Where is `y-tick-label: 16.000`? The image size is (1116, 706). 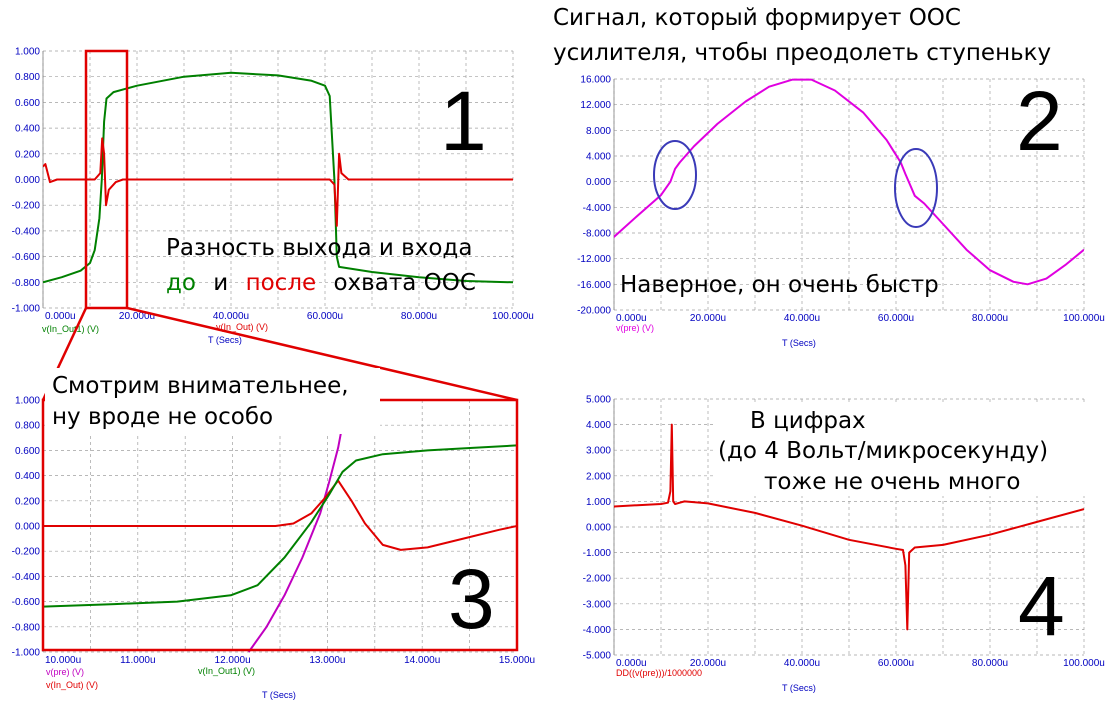
y-tick-label: 16.000 is located at coordinates (595, 80).